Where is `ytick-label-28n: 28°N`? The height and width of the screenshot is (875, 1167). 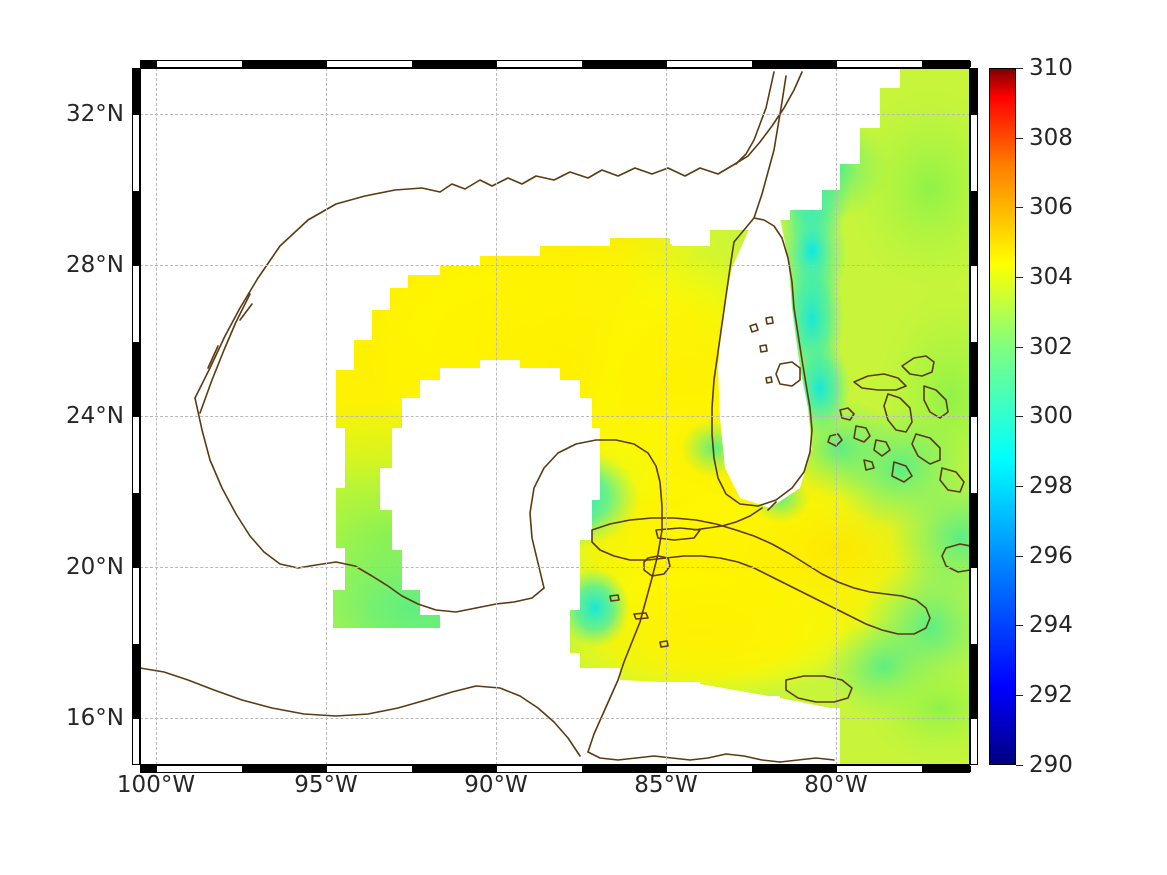 ytick-label-28n: 28°N is located at coordinates (95, 265).